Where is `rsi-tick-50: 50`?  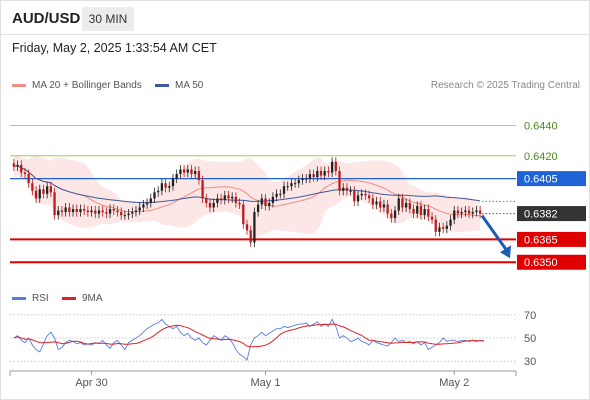 rsi-tick-50: 50 is located at coordinates (530, 339).